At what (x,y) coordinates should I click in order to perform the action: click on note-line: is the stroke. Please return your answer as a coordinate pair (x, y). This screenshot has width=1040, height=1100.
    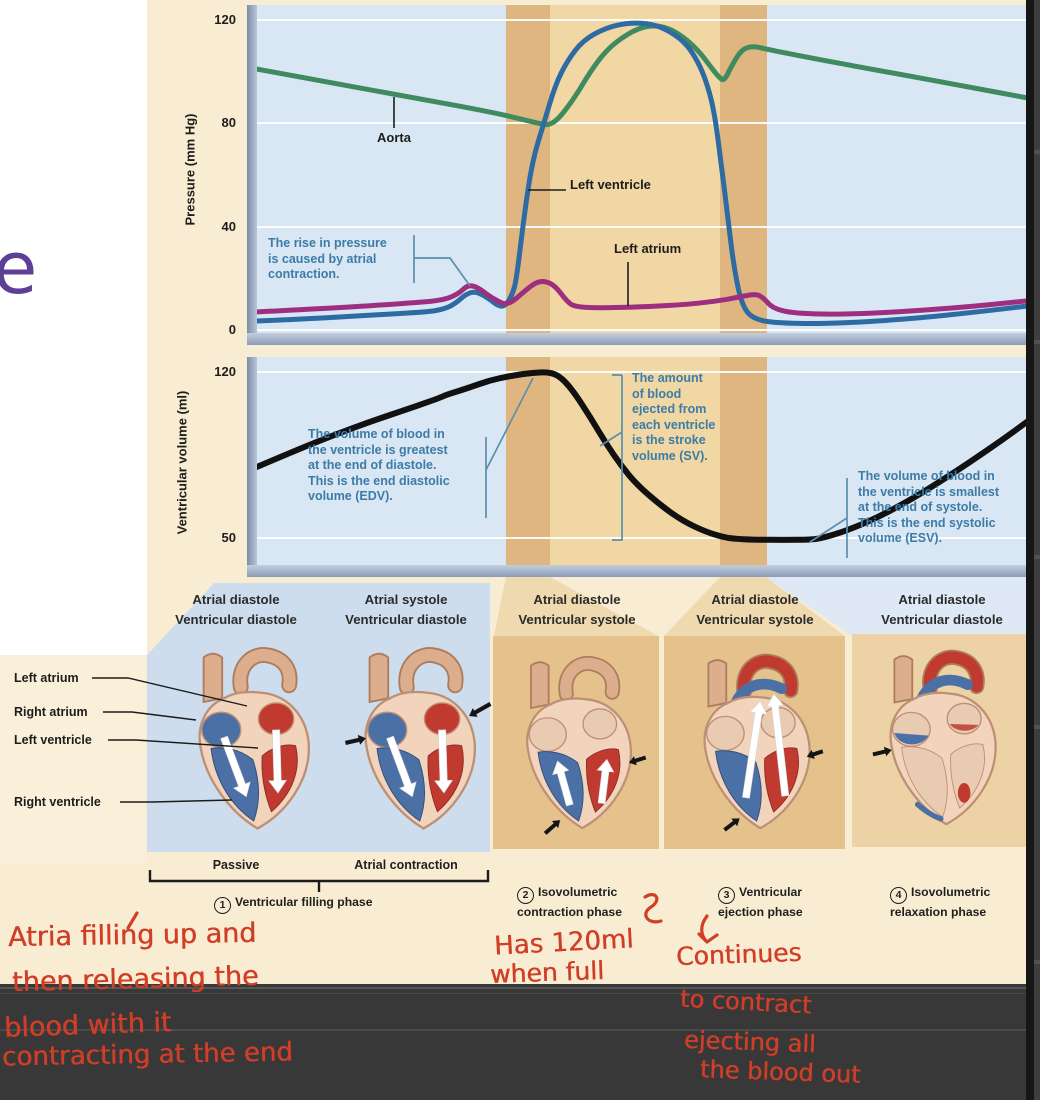
    Looking at the image, I should click on (669, 440).